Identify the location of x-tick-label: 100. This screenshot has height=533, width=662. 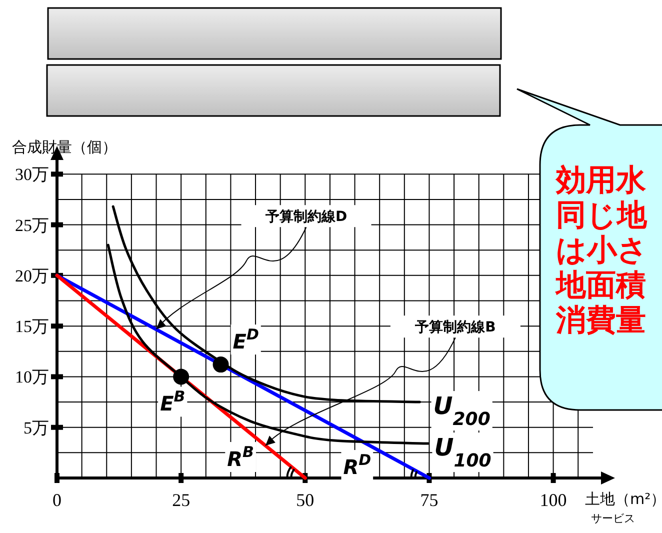
(553, 500).